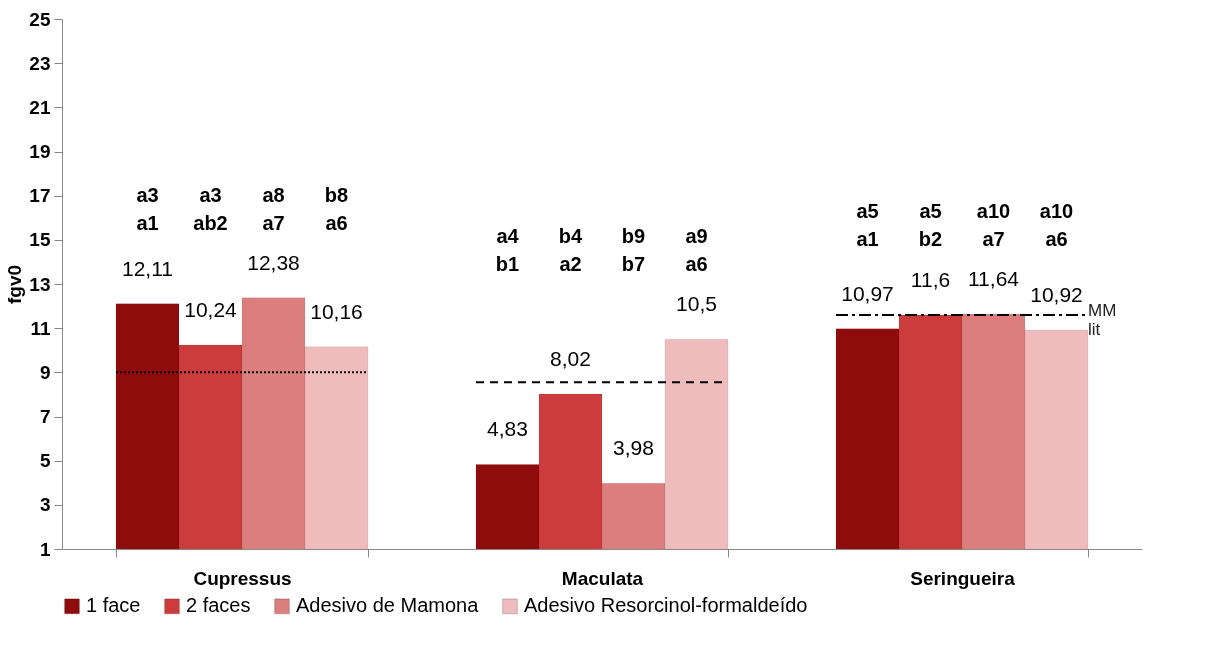 Image resolution: width=1219 pixels, height=652 pixels. Describe the element at coordinates (696, 250) in the screenshot. I see `annotation: a9 a6` at that location.